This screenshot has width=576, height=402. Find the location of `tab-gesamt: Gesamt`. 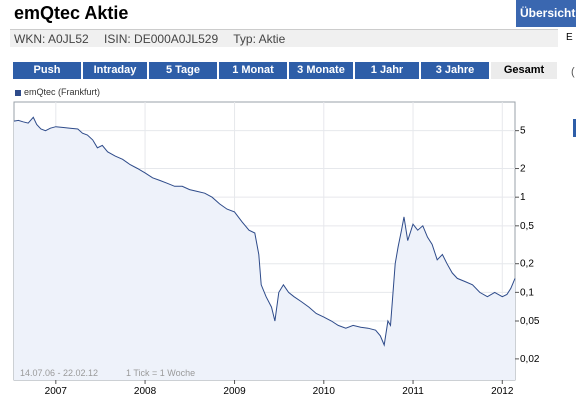

tab-gesamt: Gesamt is located at coordinates (524, 70).